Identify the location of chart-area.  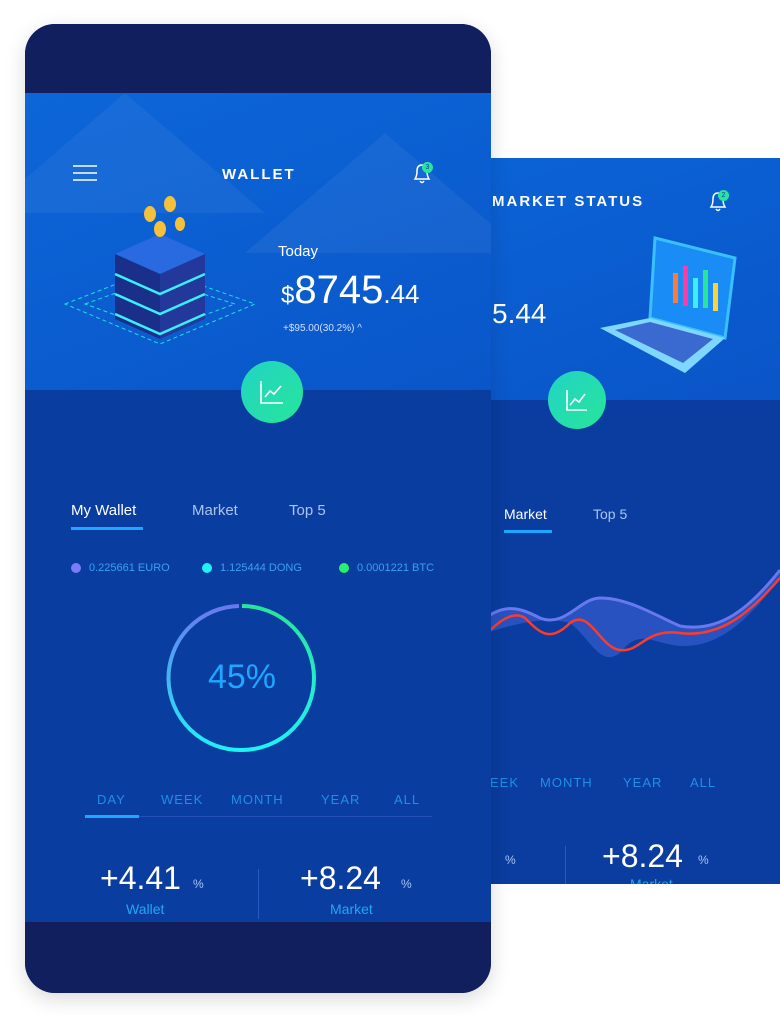
(625, 614).